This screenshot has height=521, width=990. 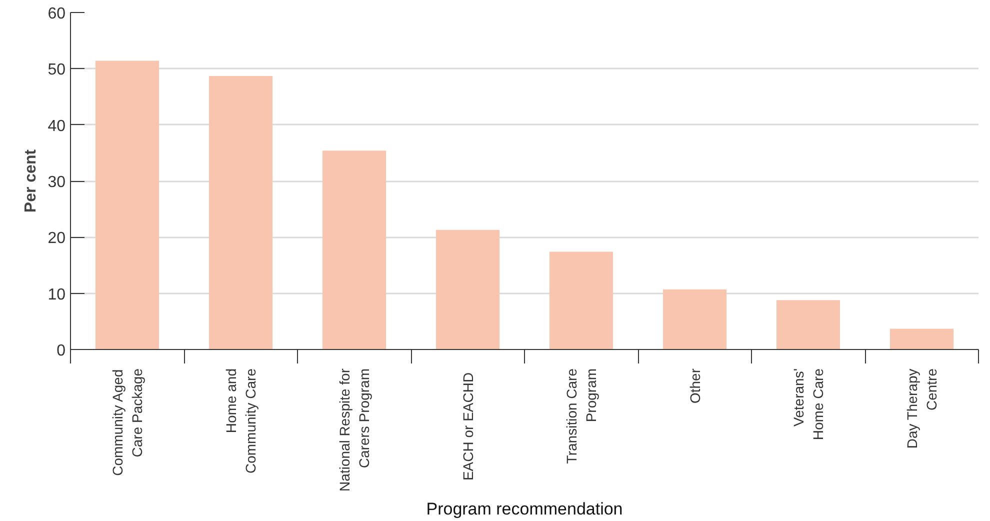 I want to click on y-axis-title: Per cent, so click(x=31, y=180).